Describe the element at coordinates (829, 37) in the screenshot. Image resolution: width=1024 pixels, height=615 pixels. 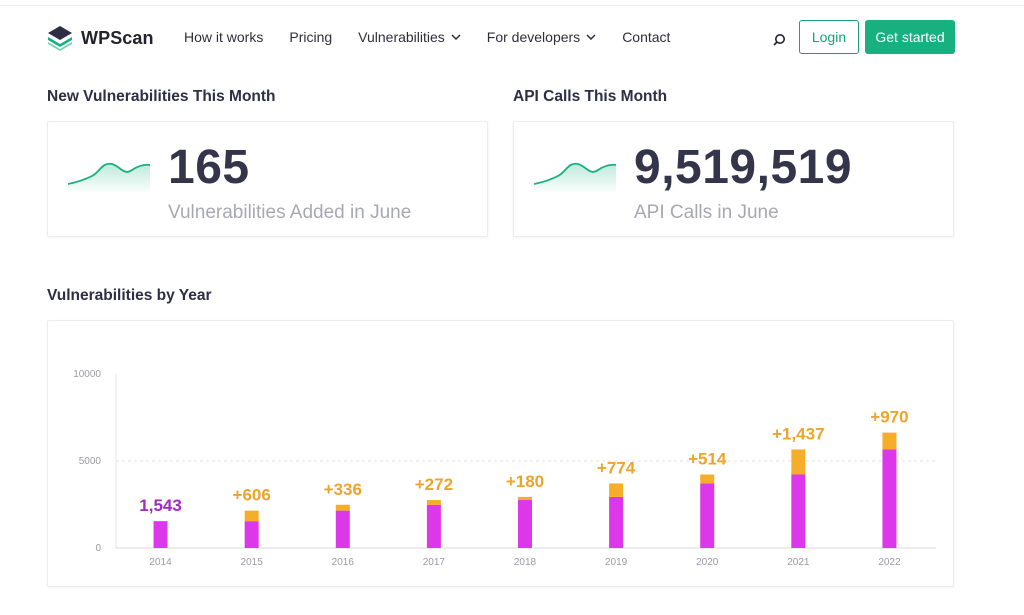
I see `login-button: Login` at that location.